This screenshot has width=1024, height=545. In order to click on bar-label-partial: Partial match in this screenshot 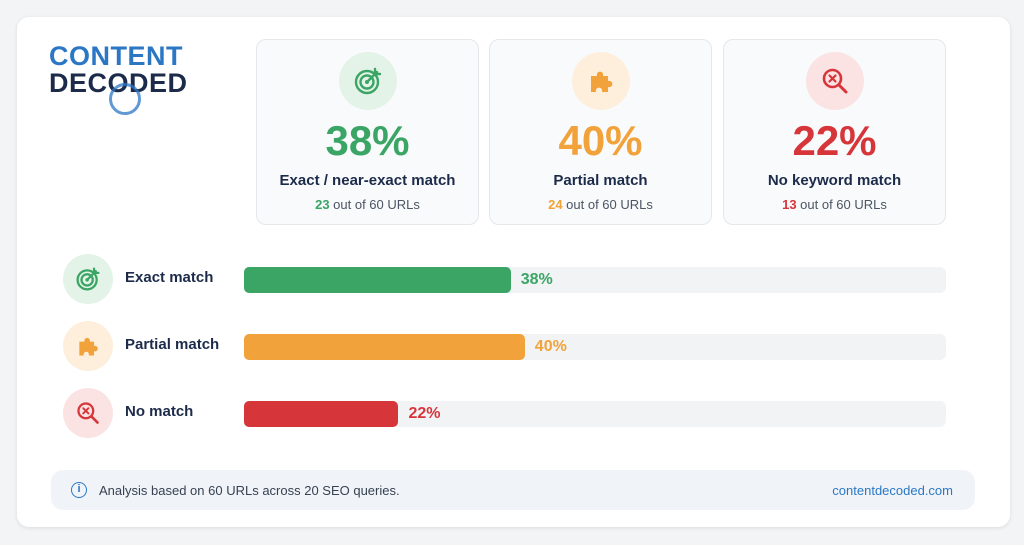, I will do `click(172, 344)`.